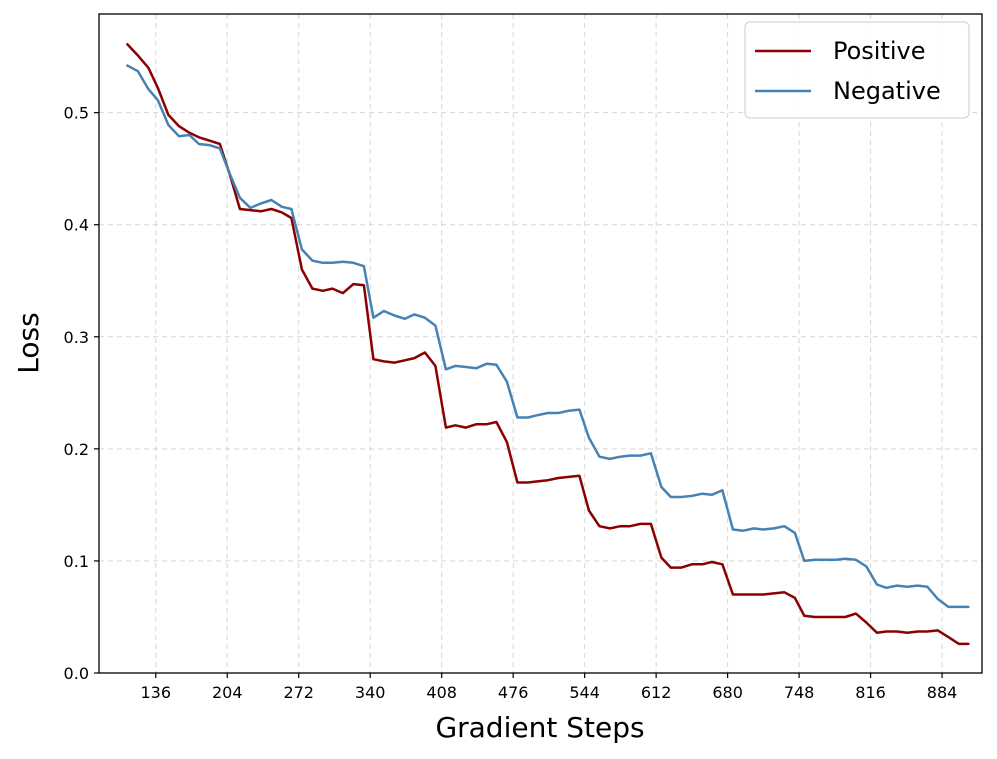  What do you see at coordinates (870, 692) in the screenshot?
I see `x-tick-label: 816` at bounding box center [870, 692].